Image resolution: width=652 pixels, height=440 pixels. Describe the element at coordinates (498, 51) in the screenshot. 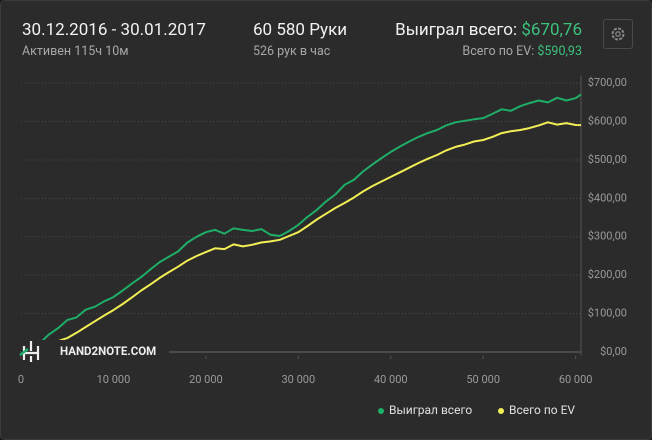

I see `ev-label: Всего по EV:` at that location.